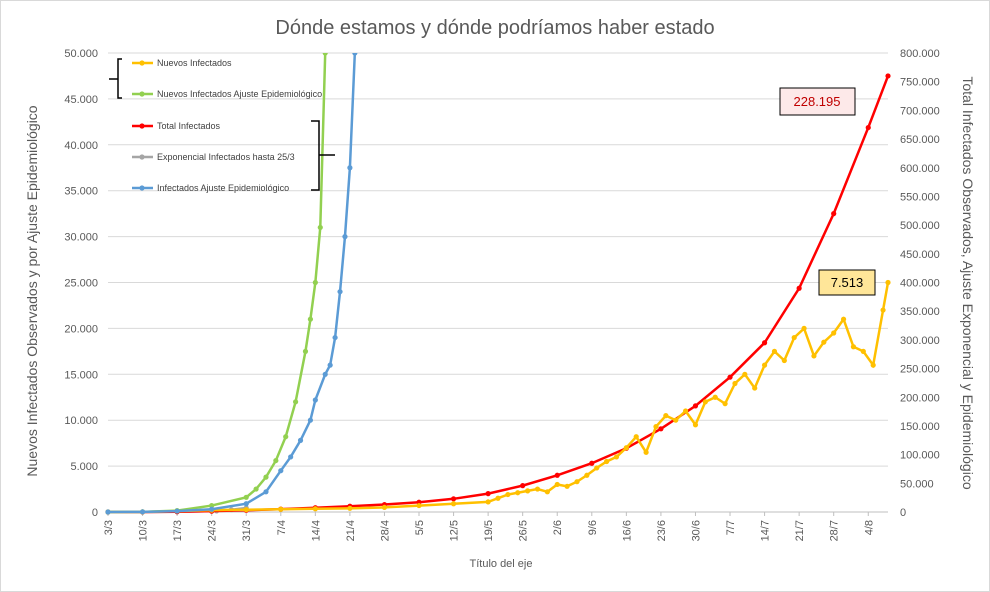 The height and width of the screenshot is (592, 990). What do you see at coordinates (920, 54) in the screenshot?
I see `y-right-tick-label: 800.000` at bounding box center [920, 54].